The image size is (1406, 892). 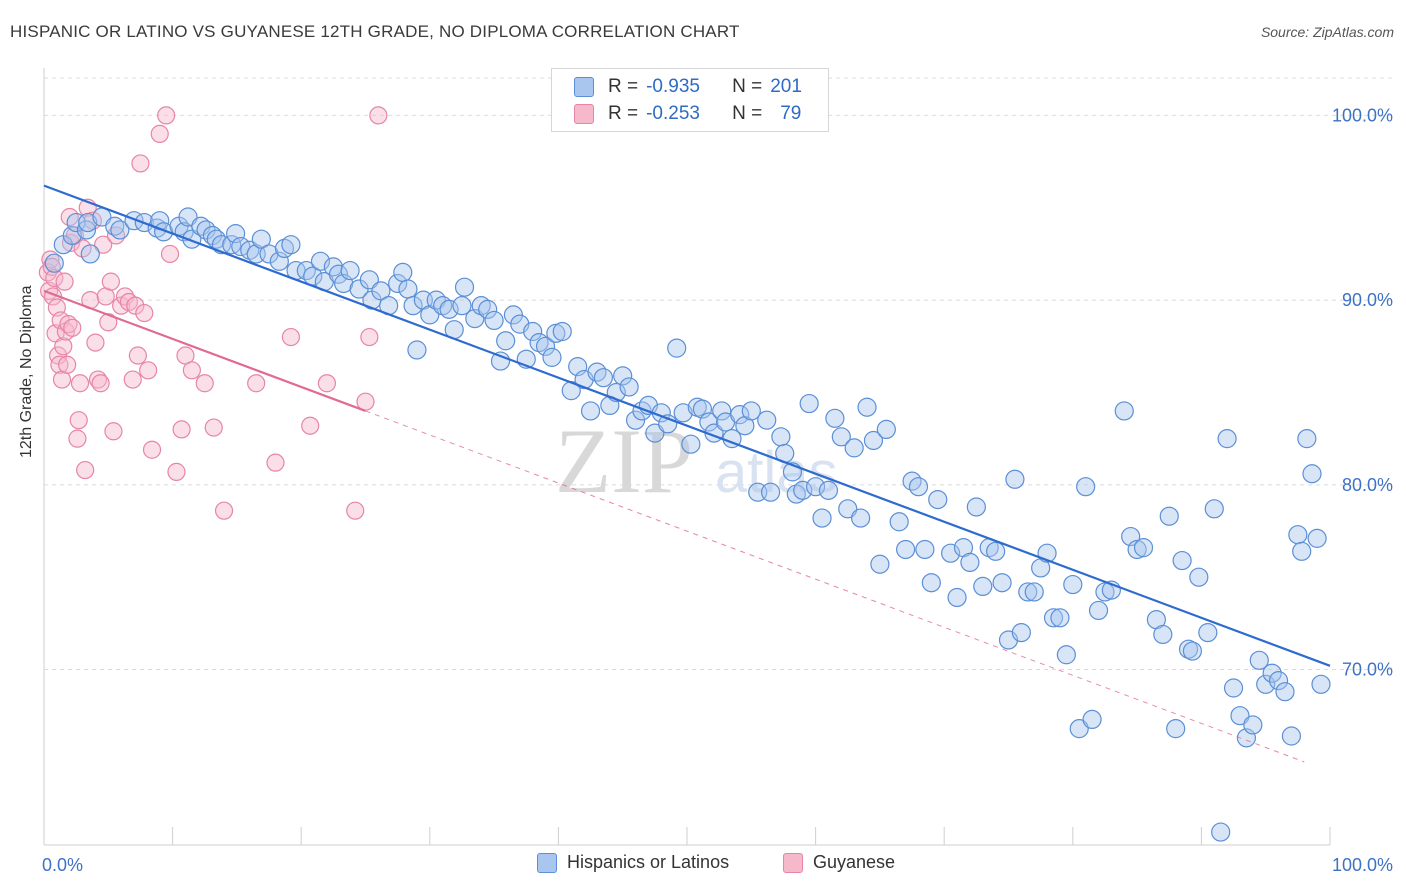 What do you see at coordinates (1367, 485) in the screenshot?
I see `y-tick-label: 80.0%` at bounding box center [1367, 485].